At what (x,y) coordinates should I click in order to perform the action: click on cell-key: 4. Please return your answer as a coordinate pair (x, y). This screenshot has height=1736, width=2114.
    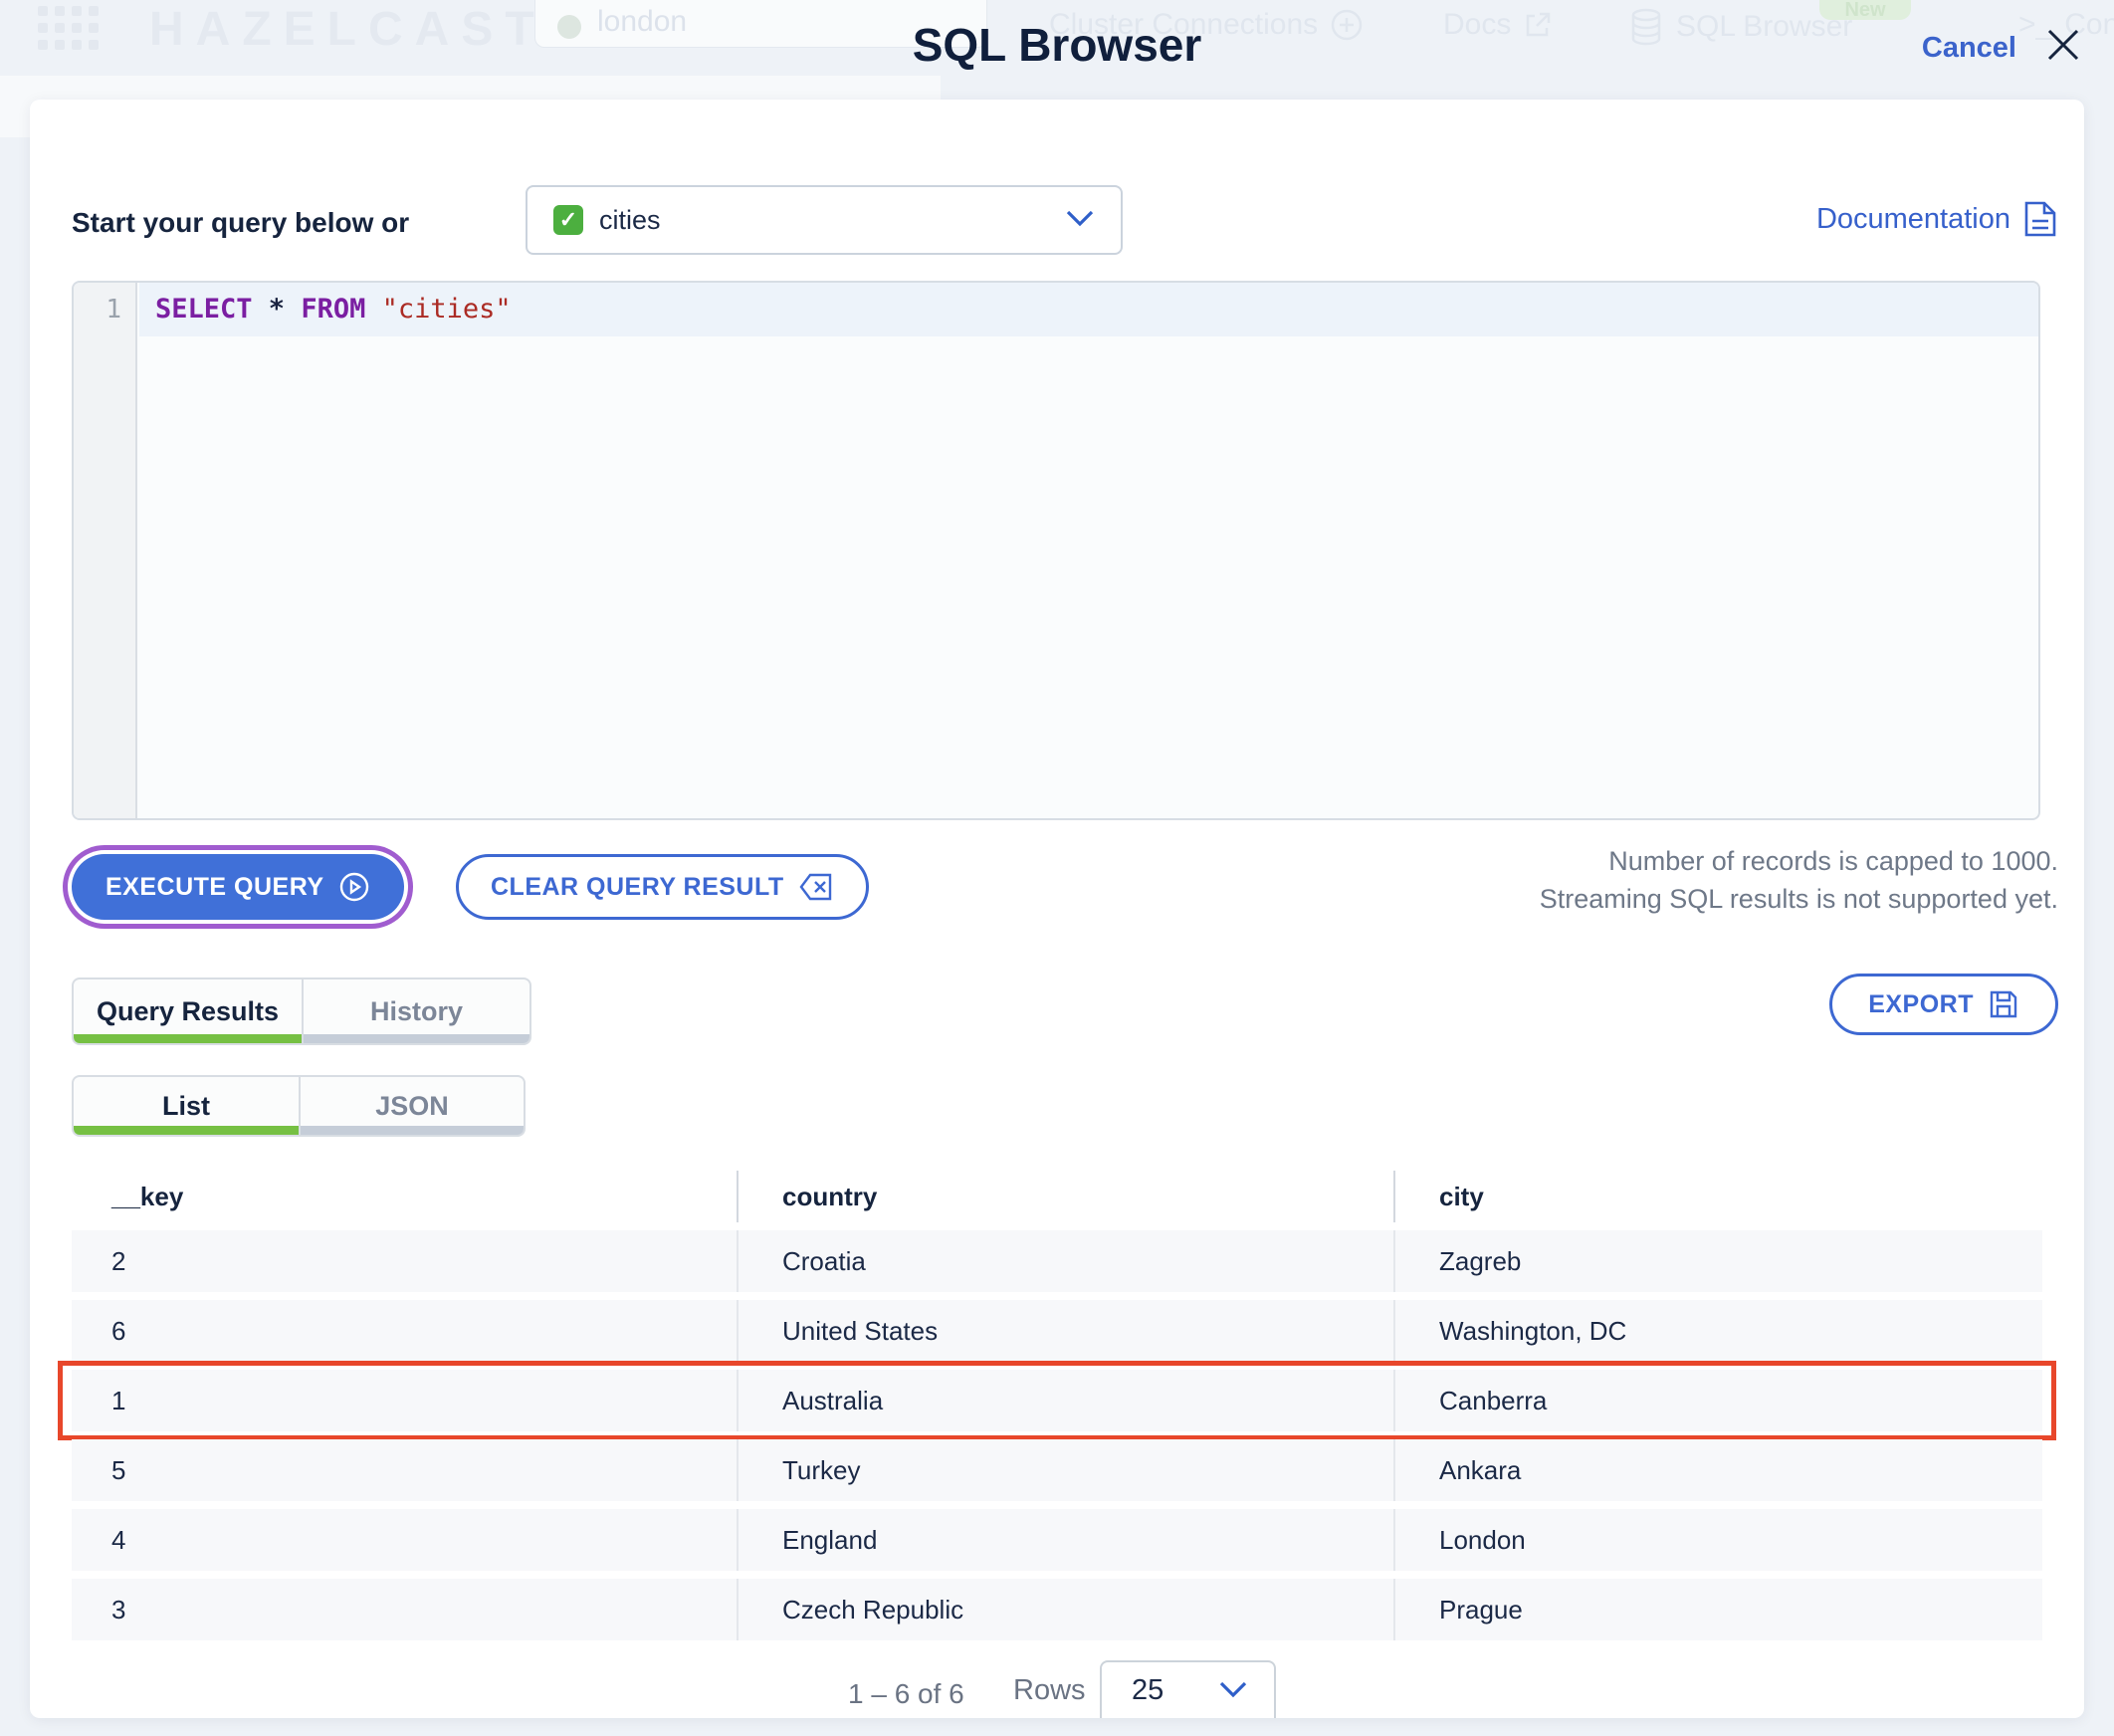
    Looking at the image, I should click on (118, 1540).